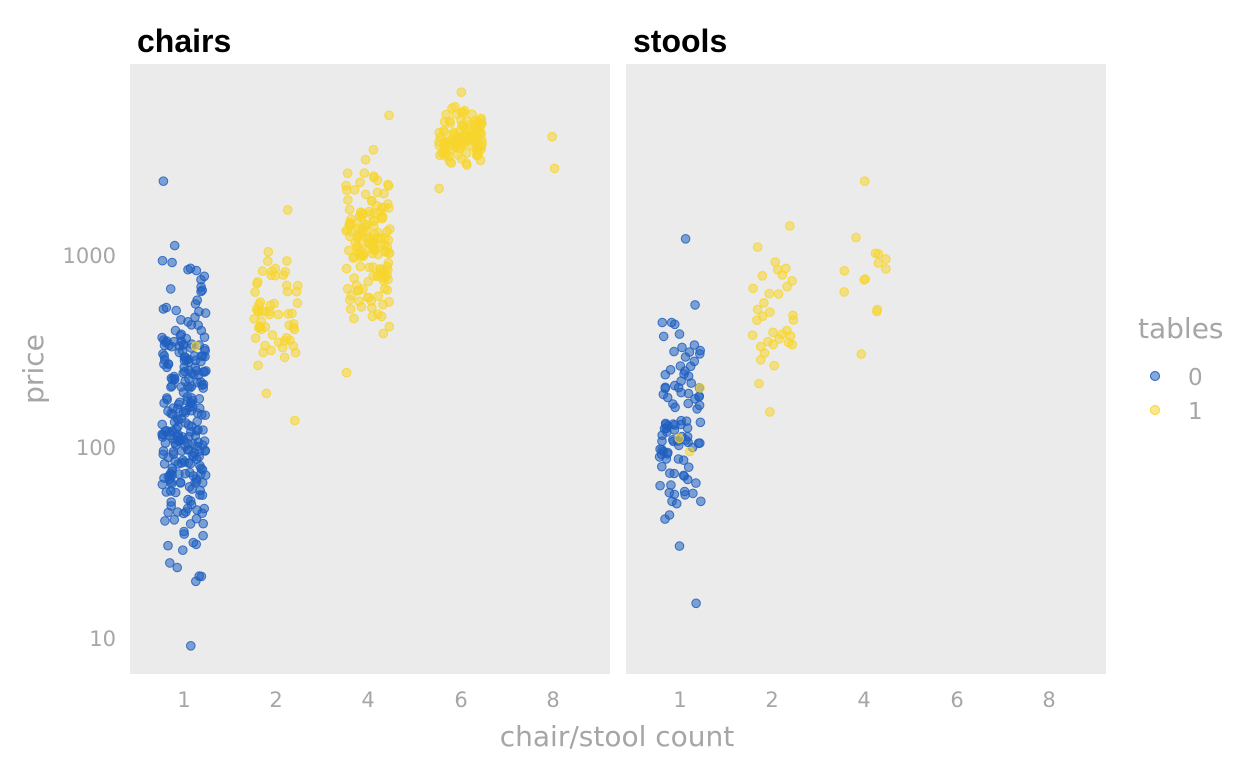 This screenshot has width=1248, height=768. I want to click on x-axis-ticks-stools: 1 2 4 6 8, so click(864, 700).